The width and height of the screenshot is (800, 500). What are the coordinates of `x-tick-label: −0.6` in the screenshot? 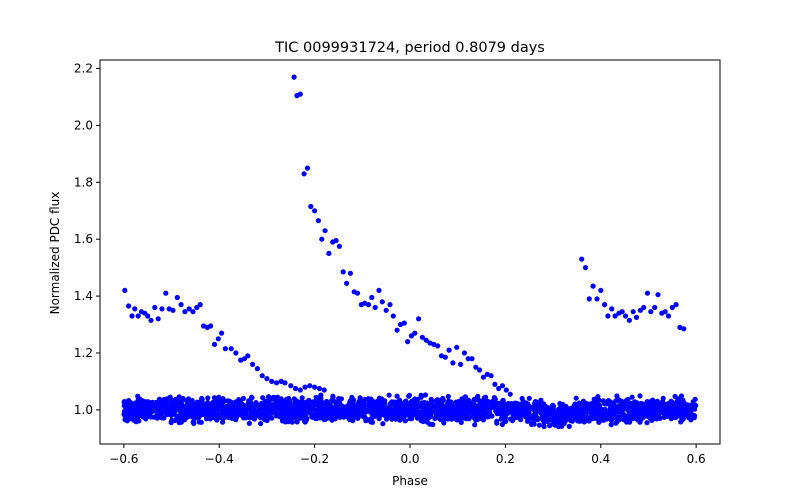 It's located at (123, 459).